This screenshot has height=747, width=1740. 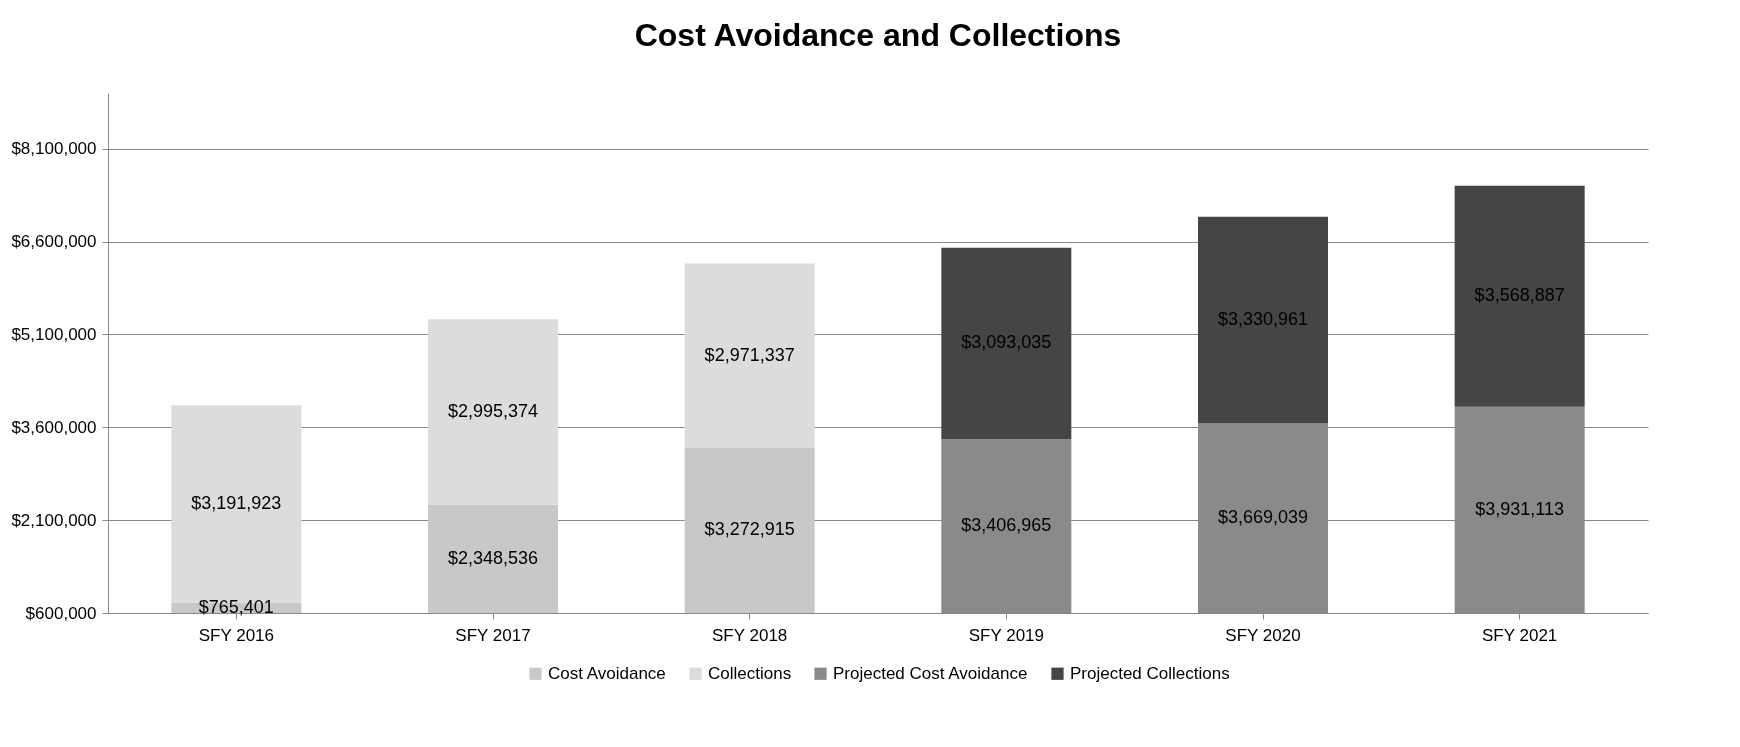 What do you see at coordinates (930, 673) in the screenshot?
I see `legend-label: Projected Cost Avoidance` at bounding box center [930, 673].